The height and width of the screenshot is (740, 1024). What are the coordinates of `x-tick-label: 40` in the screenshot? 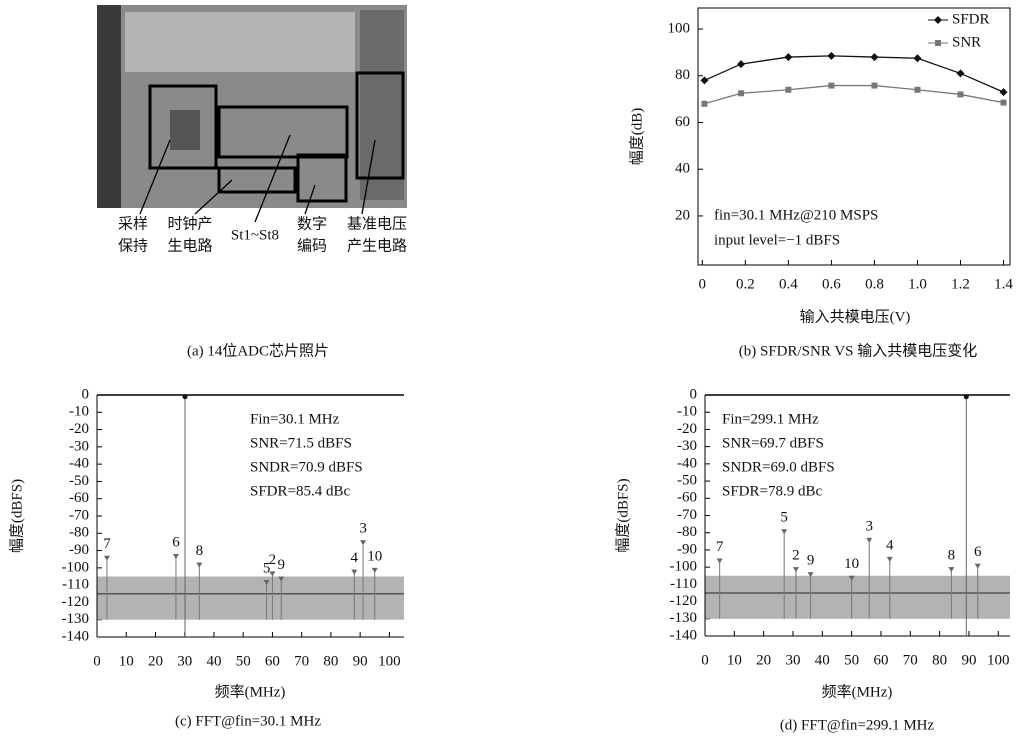 It's located at (213, 661).